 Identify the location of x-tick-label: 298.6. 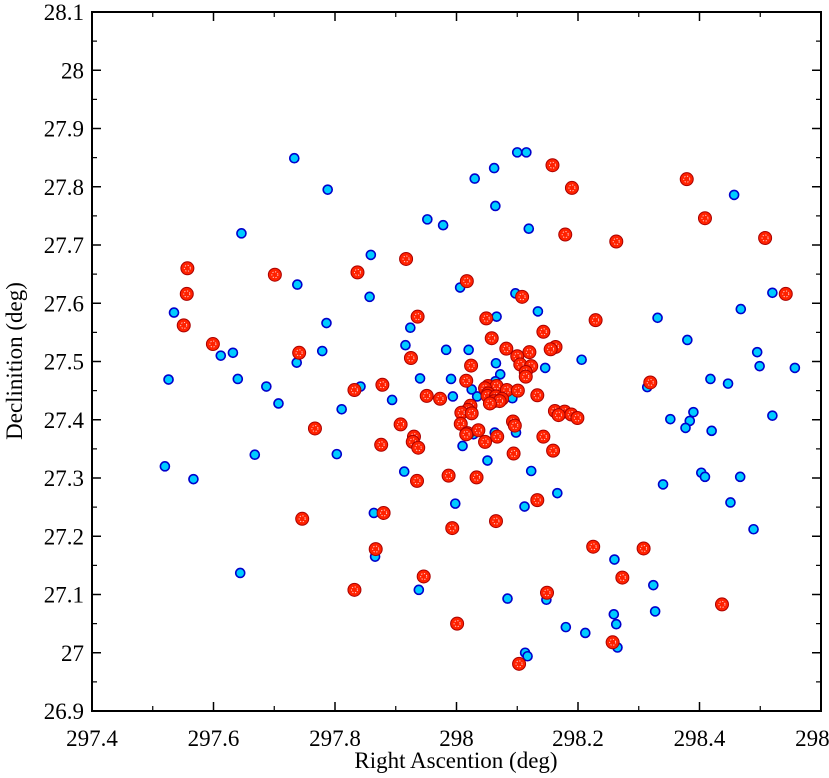
(812, 738).